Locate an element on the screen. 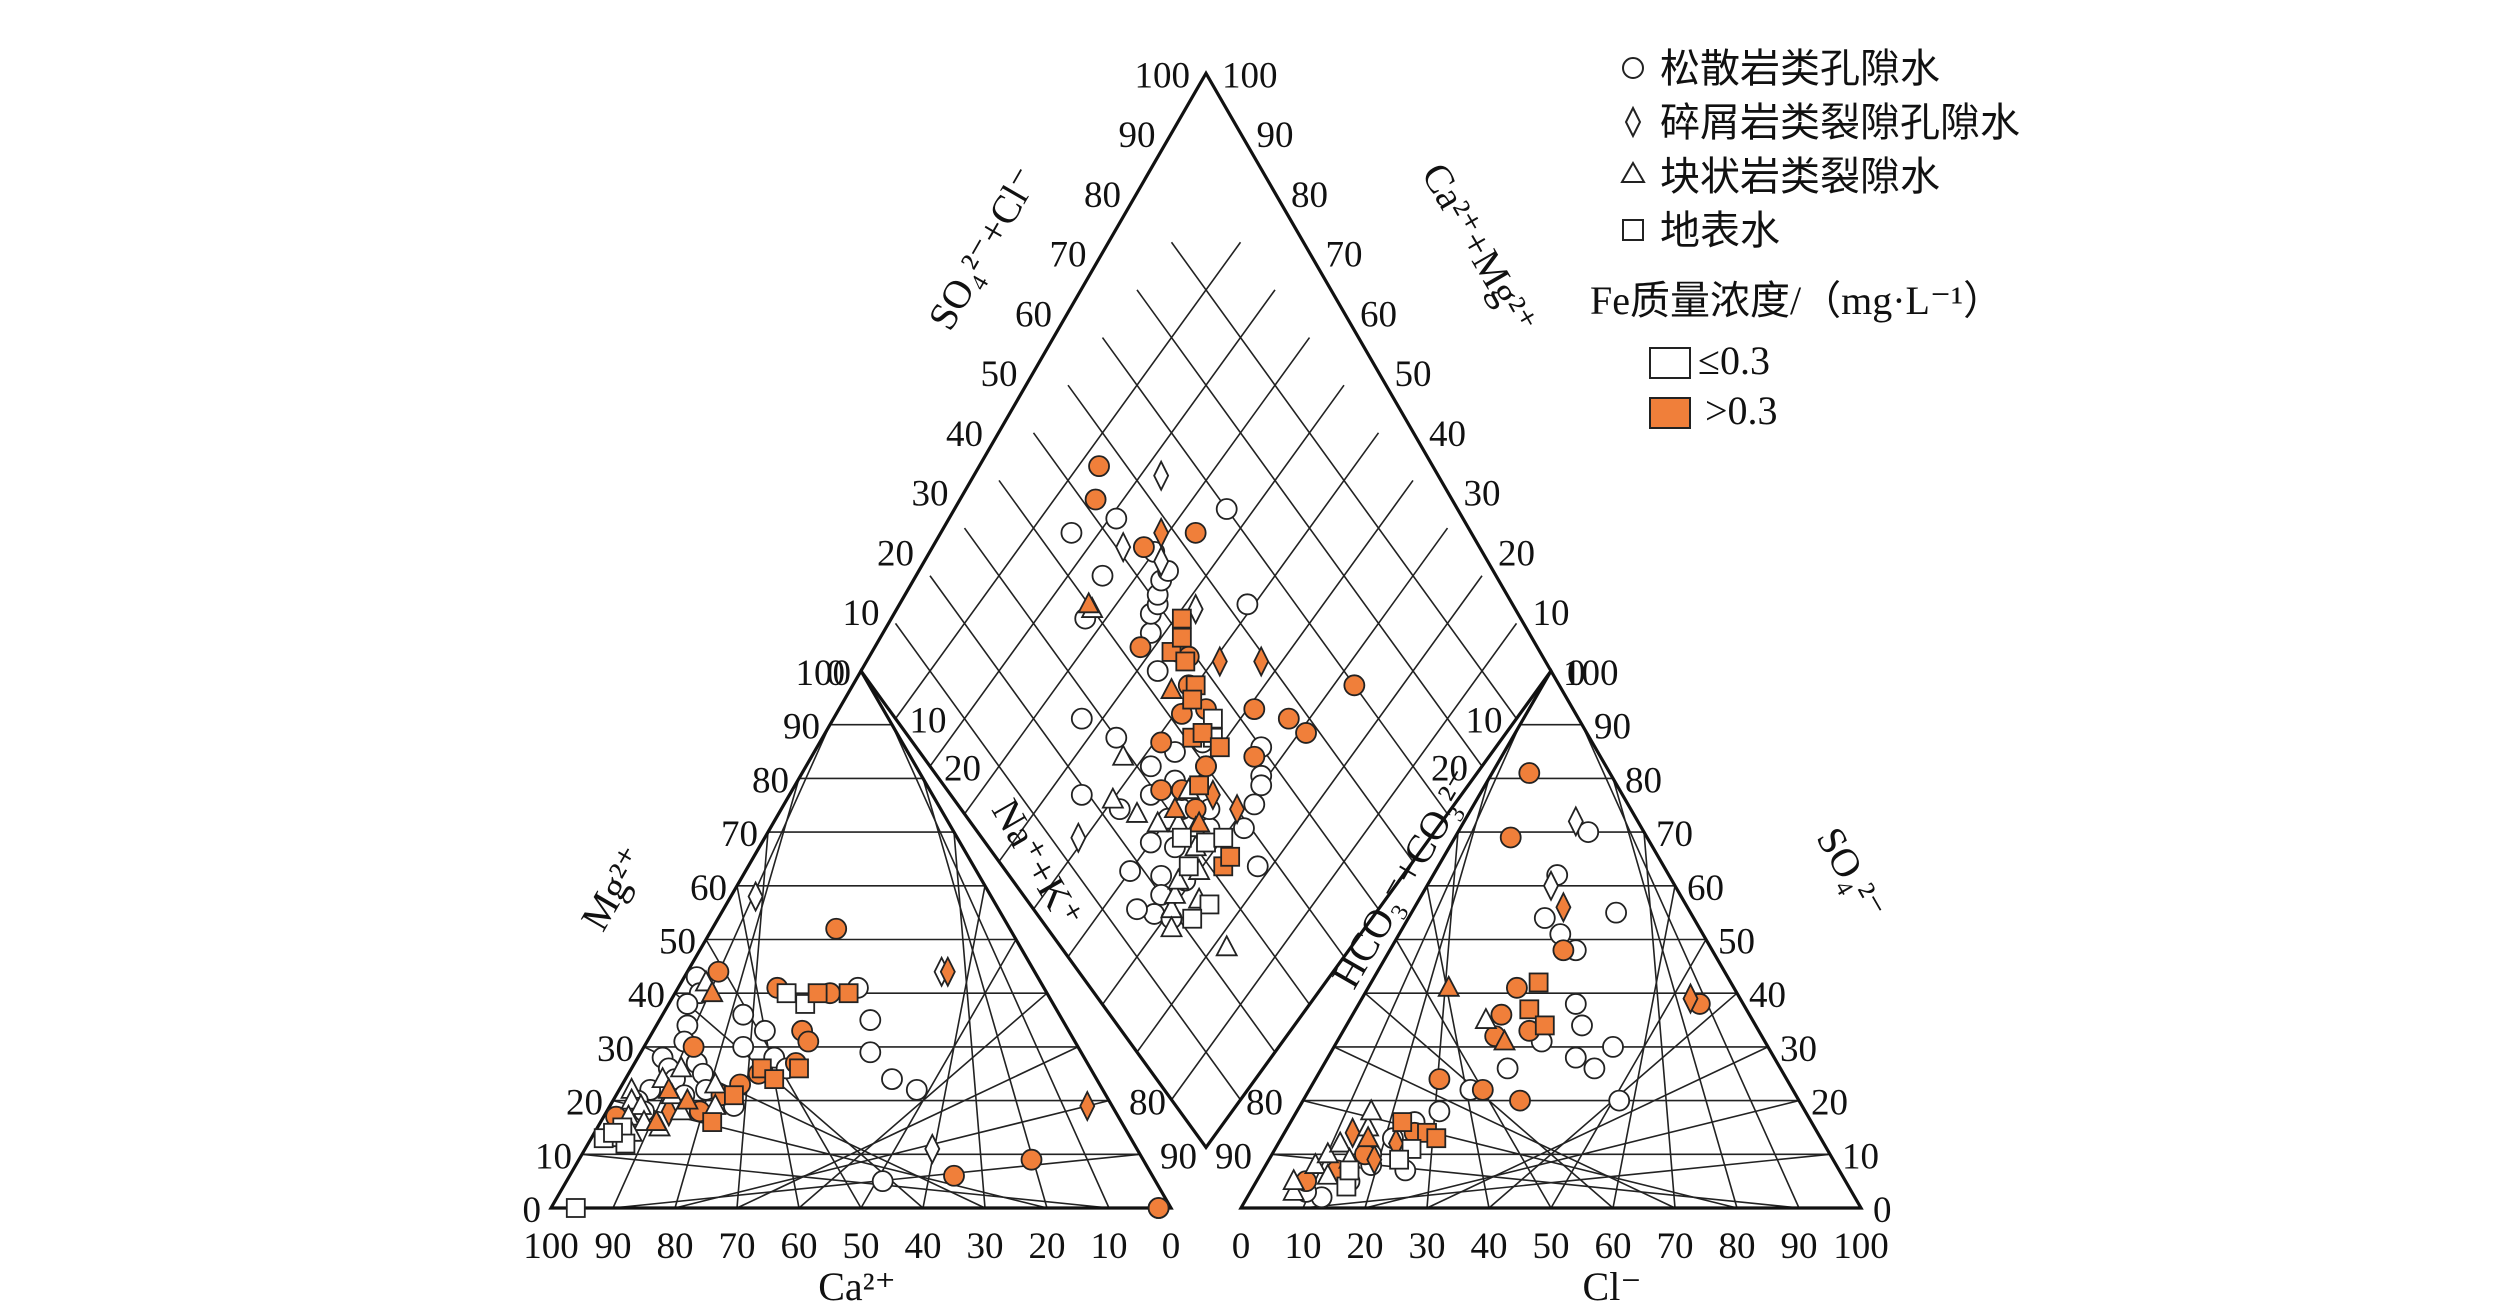  legend-symbol-diamond is located at coordinates (1633, 122).